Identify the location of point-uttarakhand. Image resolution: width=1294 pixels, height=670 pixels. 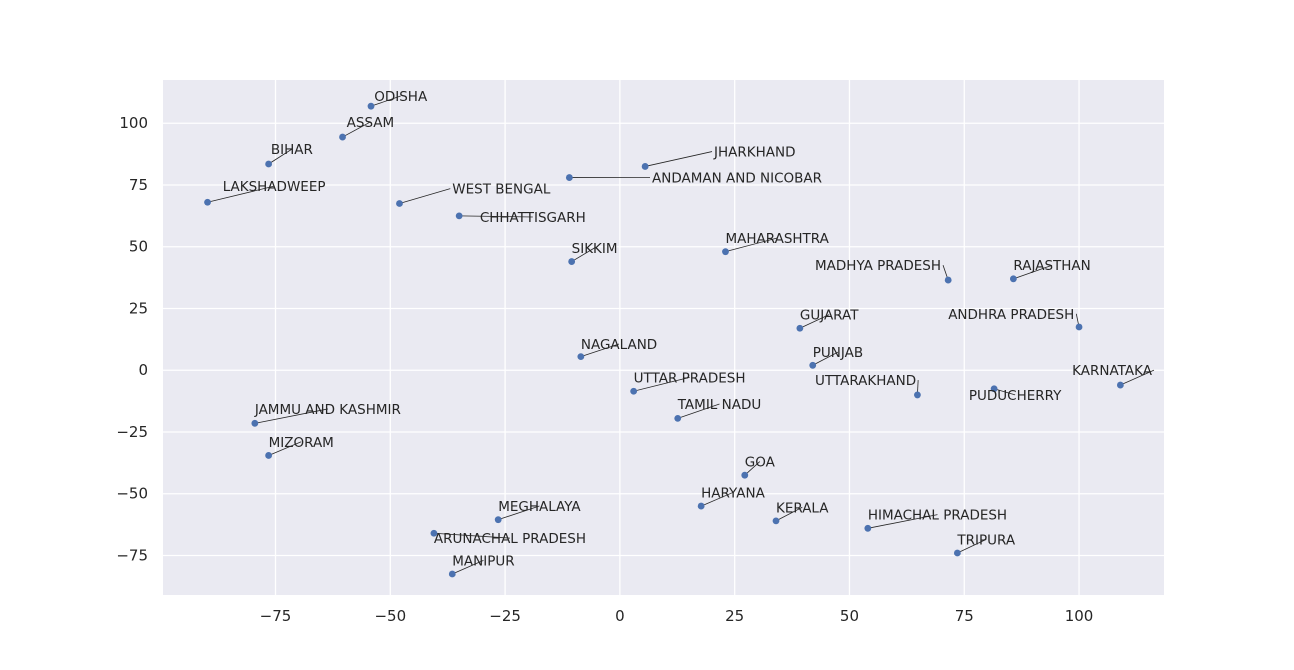
(917, 395).